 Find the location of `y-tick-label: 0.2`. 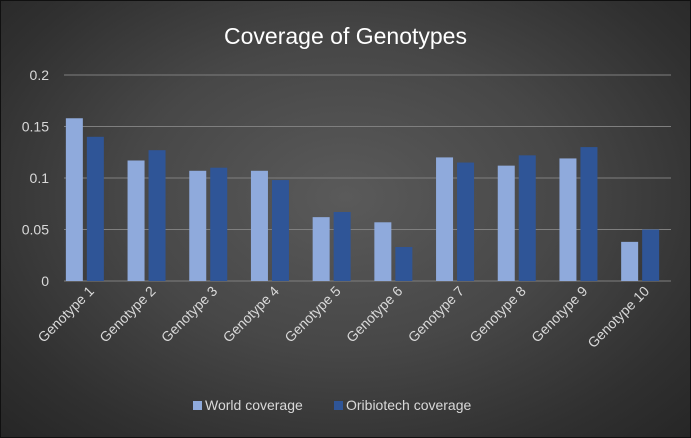

y-tick-label: 0.2 is located at coordinates (40, 75).